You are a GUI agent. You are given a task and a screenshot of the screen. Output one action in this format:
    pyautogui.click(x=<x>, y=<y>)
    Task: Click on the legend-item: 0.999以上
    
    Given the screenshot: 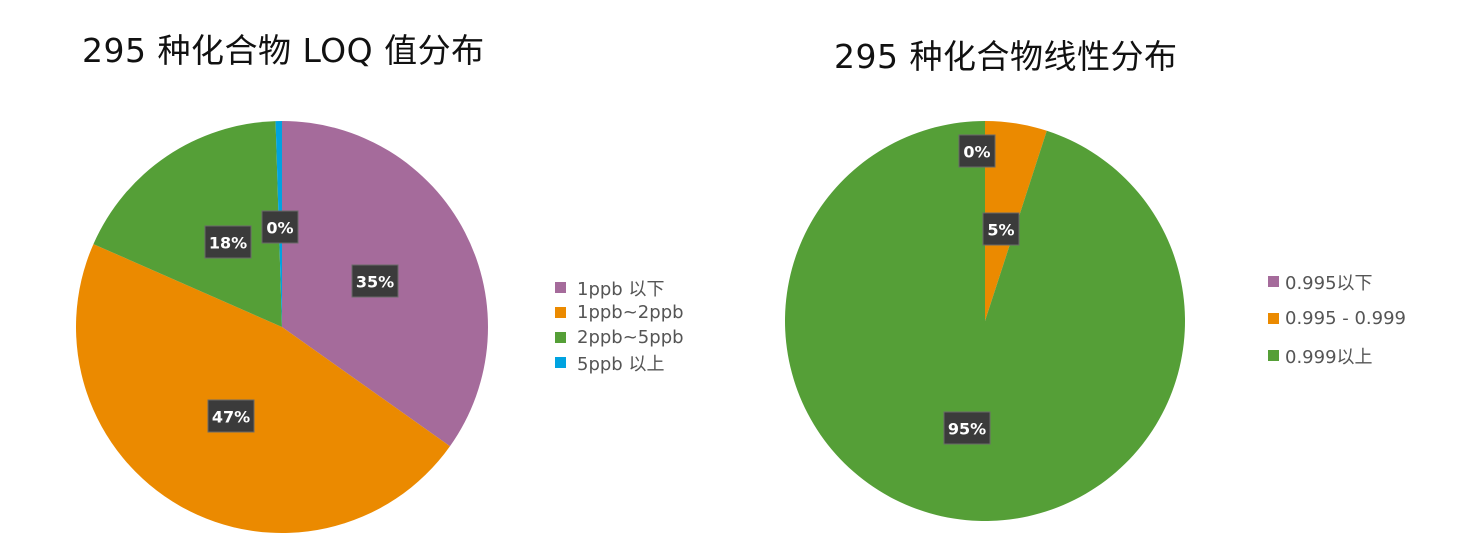 What is the action you would take?
    pyautogui.click(x=1337, y=355)
    